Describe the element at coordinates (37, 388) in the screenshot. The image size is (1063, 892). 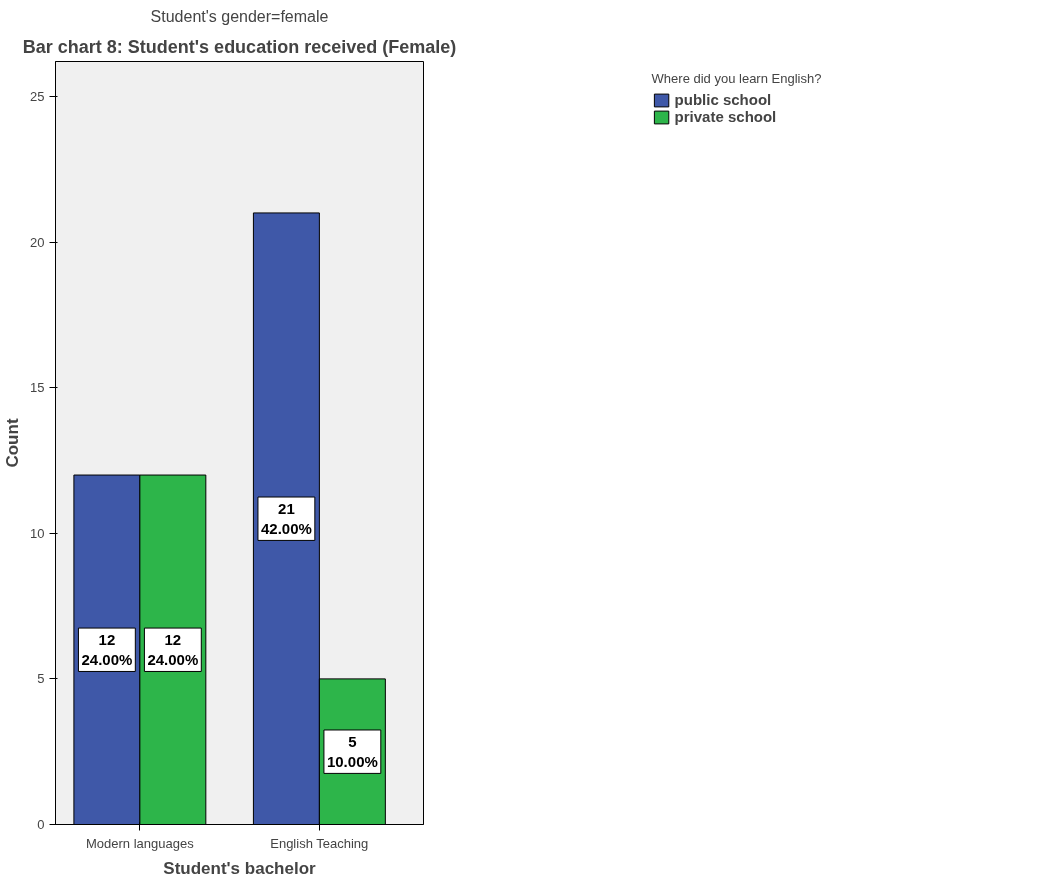
I see `y-tick-label: 15` at that location.